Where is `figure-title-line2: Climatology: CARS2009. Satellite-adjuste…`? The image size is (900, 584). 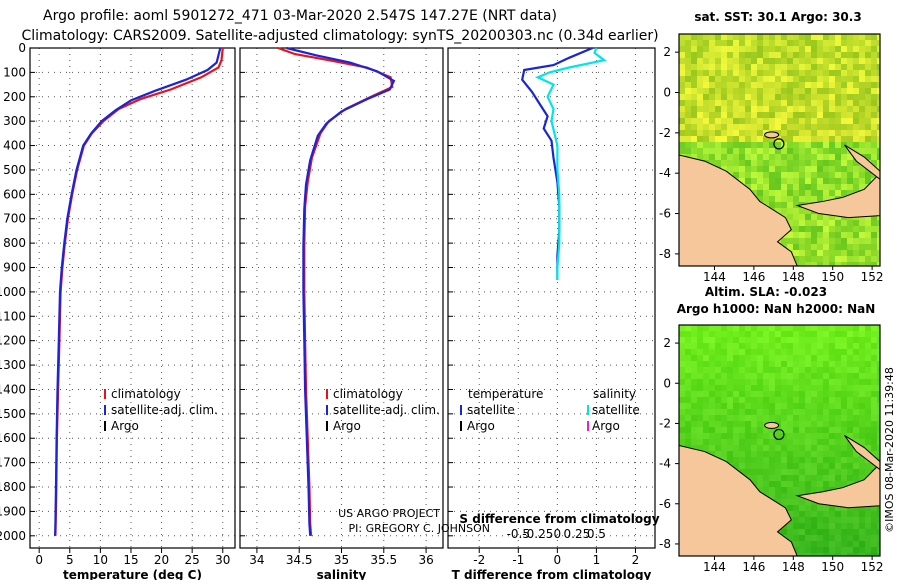
figure-title-line2: Climatology: CARS2009. Satellite-adjuste… is located at coordinates (339, 36).